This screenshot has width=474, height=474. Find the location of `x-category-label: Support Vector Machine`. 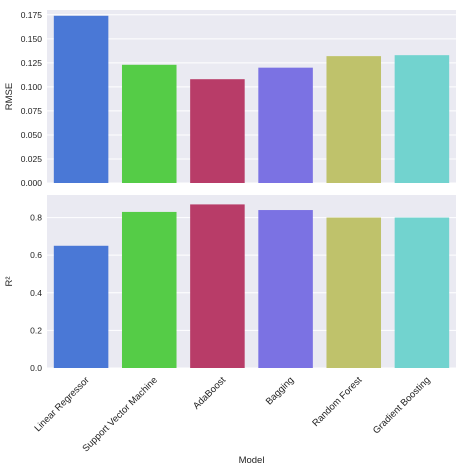

x-category-label: Support Vector Machine is located at coordinates (119, 414).